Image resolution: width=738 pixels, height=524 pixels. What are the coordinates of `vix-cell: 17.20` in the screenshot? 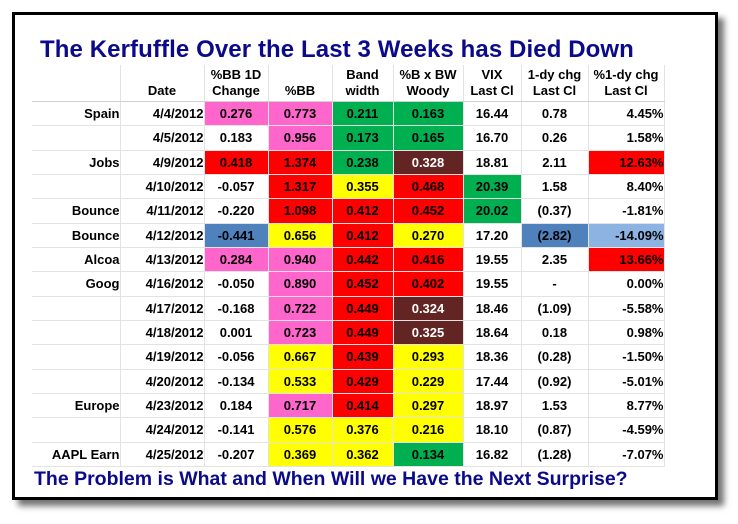 It's located at (492, 235).